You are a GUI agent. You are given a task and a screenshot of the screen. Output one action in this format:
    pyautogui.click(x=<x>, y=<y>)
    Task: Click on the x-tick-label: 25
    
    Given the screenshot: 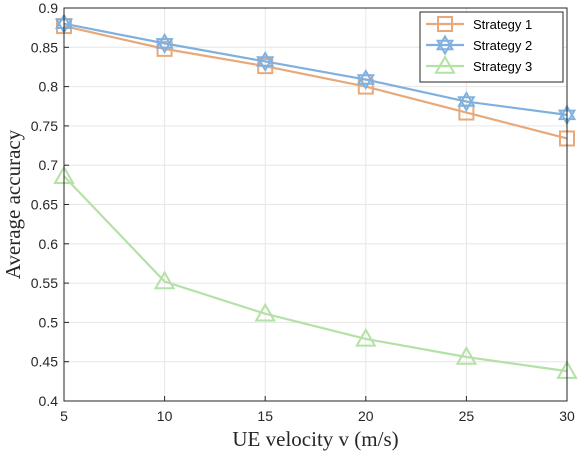 What is the action you would take?
    pyautogui.click(x=467, y=416)
    